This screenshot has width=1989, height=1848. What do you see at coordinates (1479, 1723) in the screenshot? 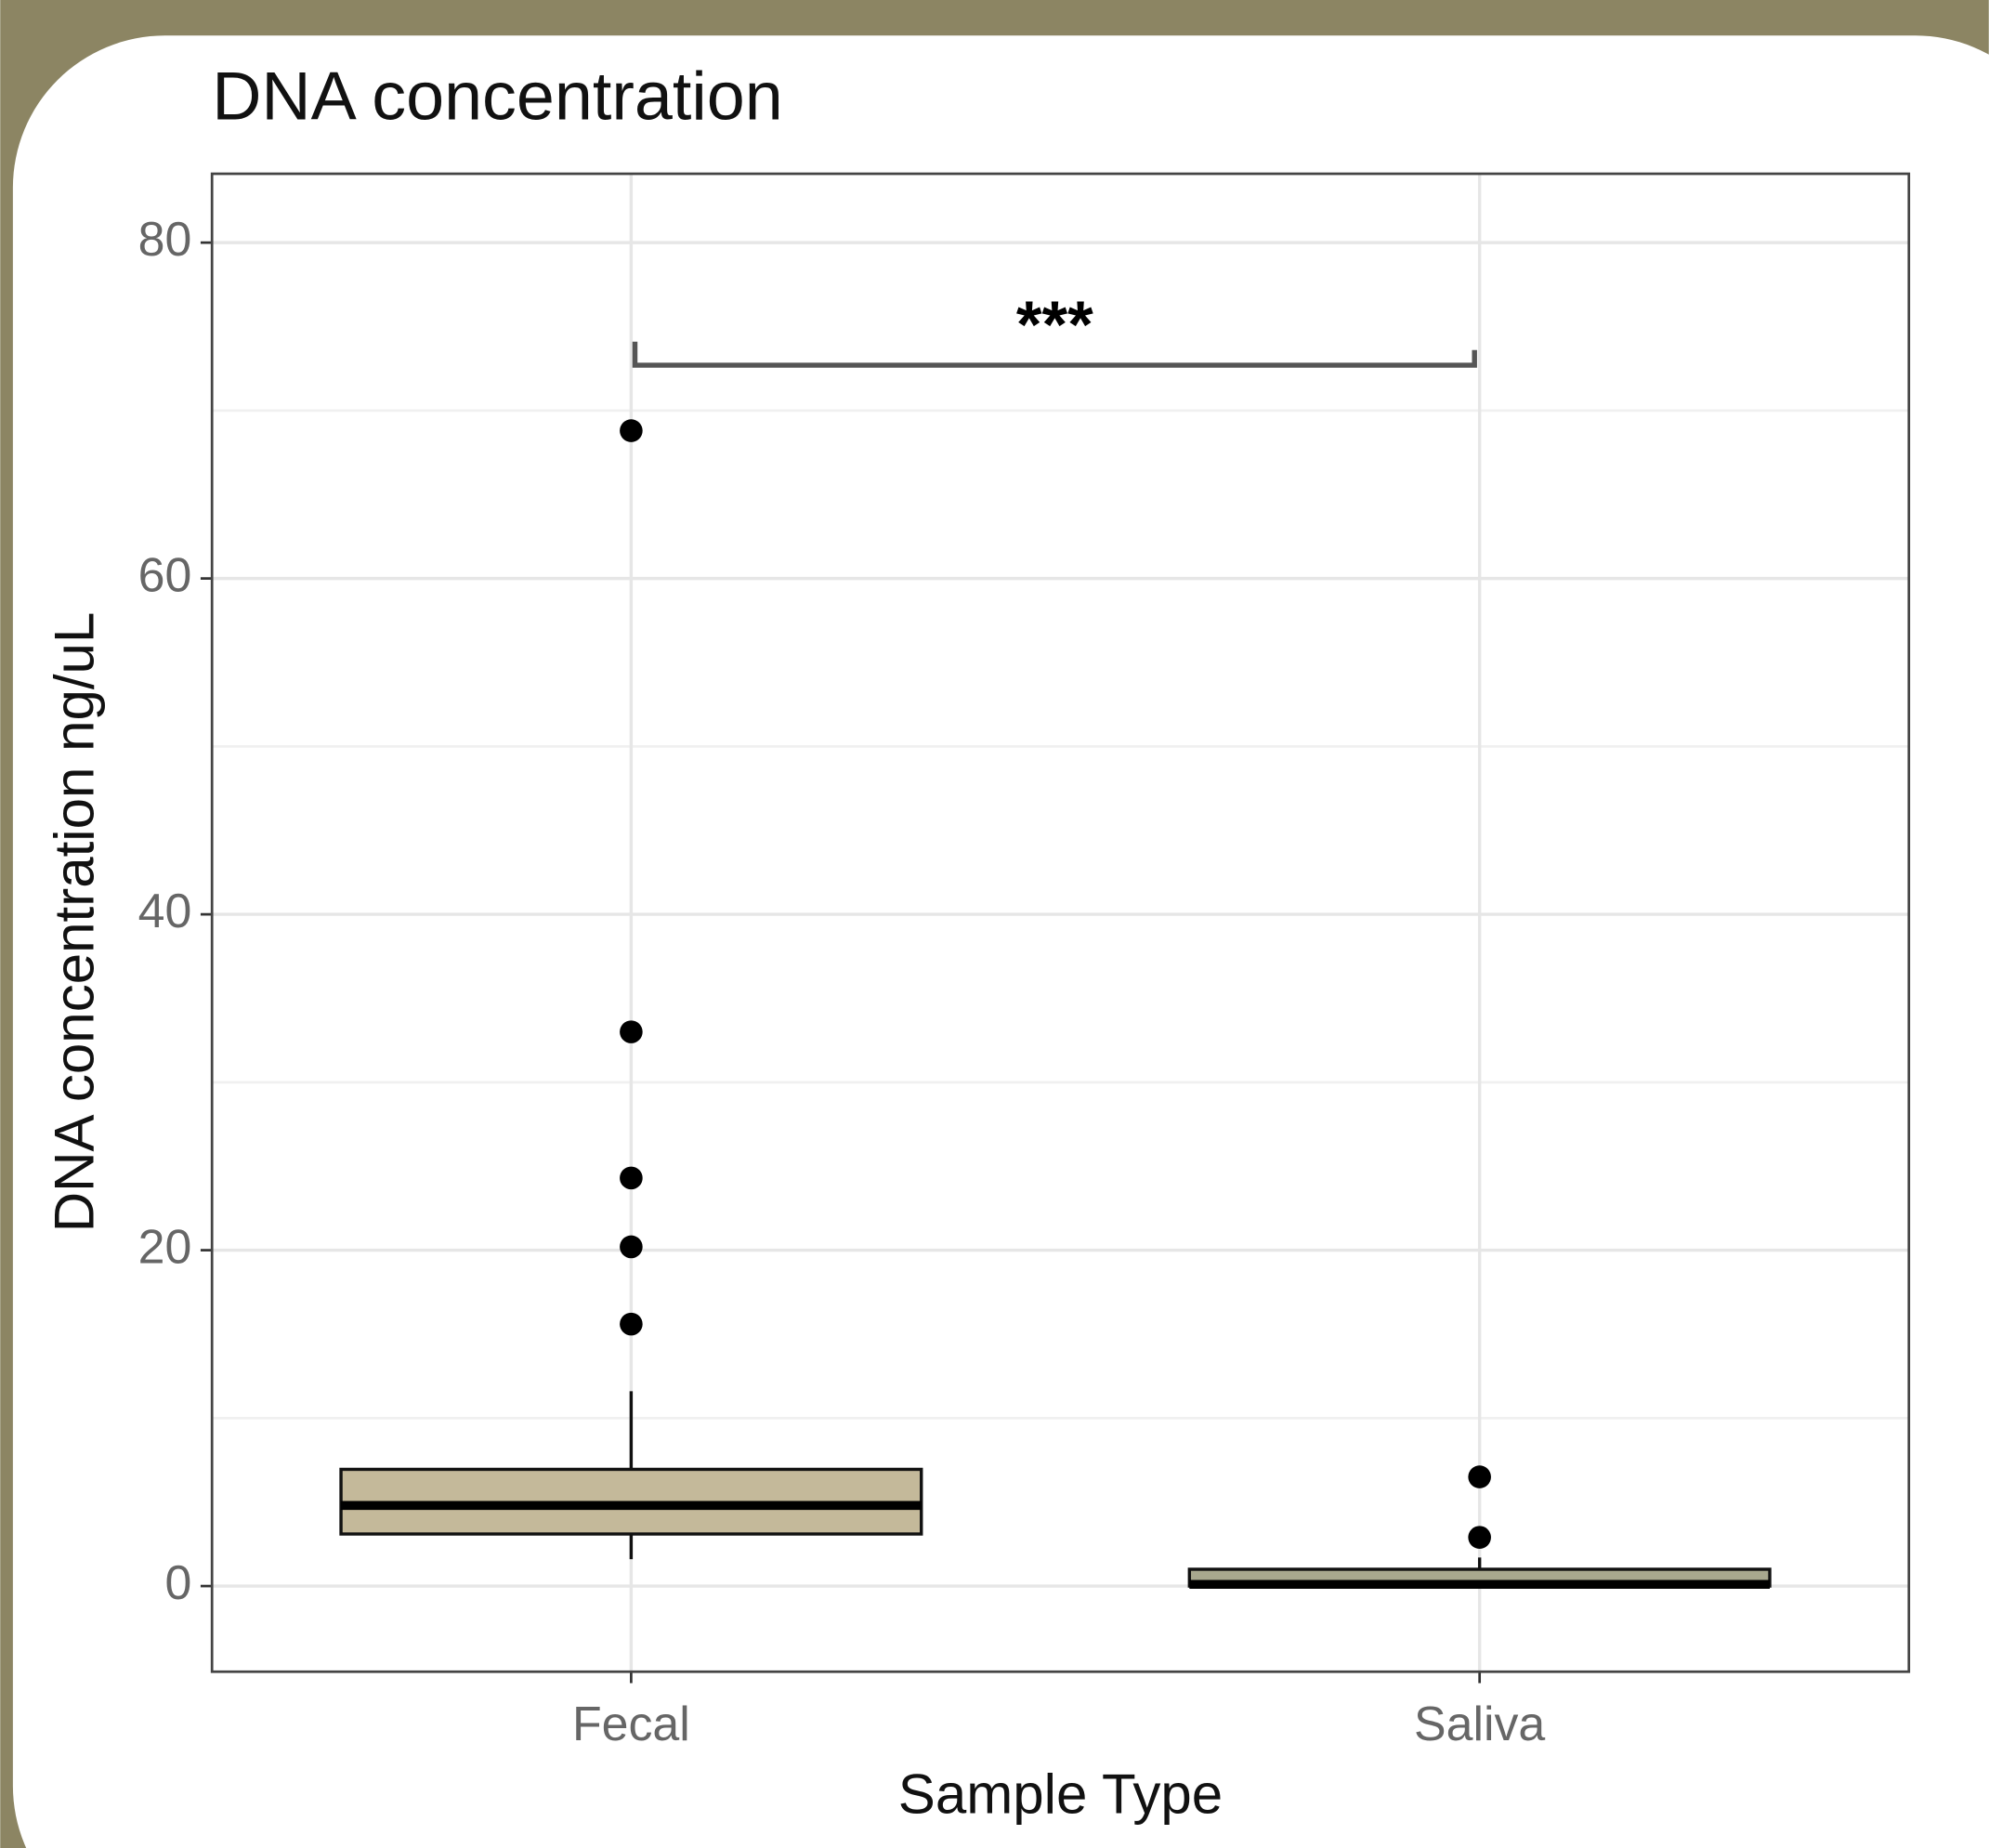
I see `x-tick-label: Saliva` at bounding box center [1479, 1723].